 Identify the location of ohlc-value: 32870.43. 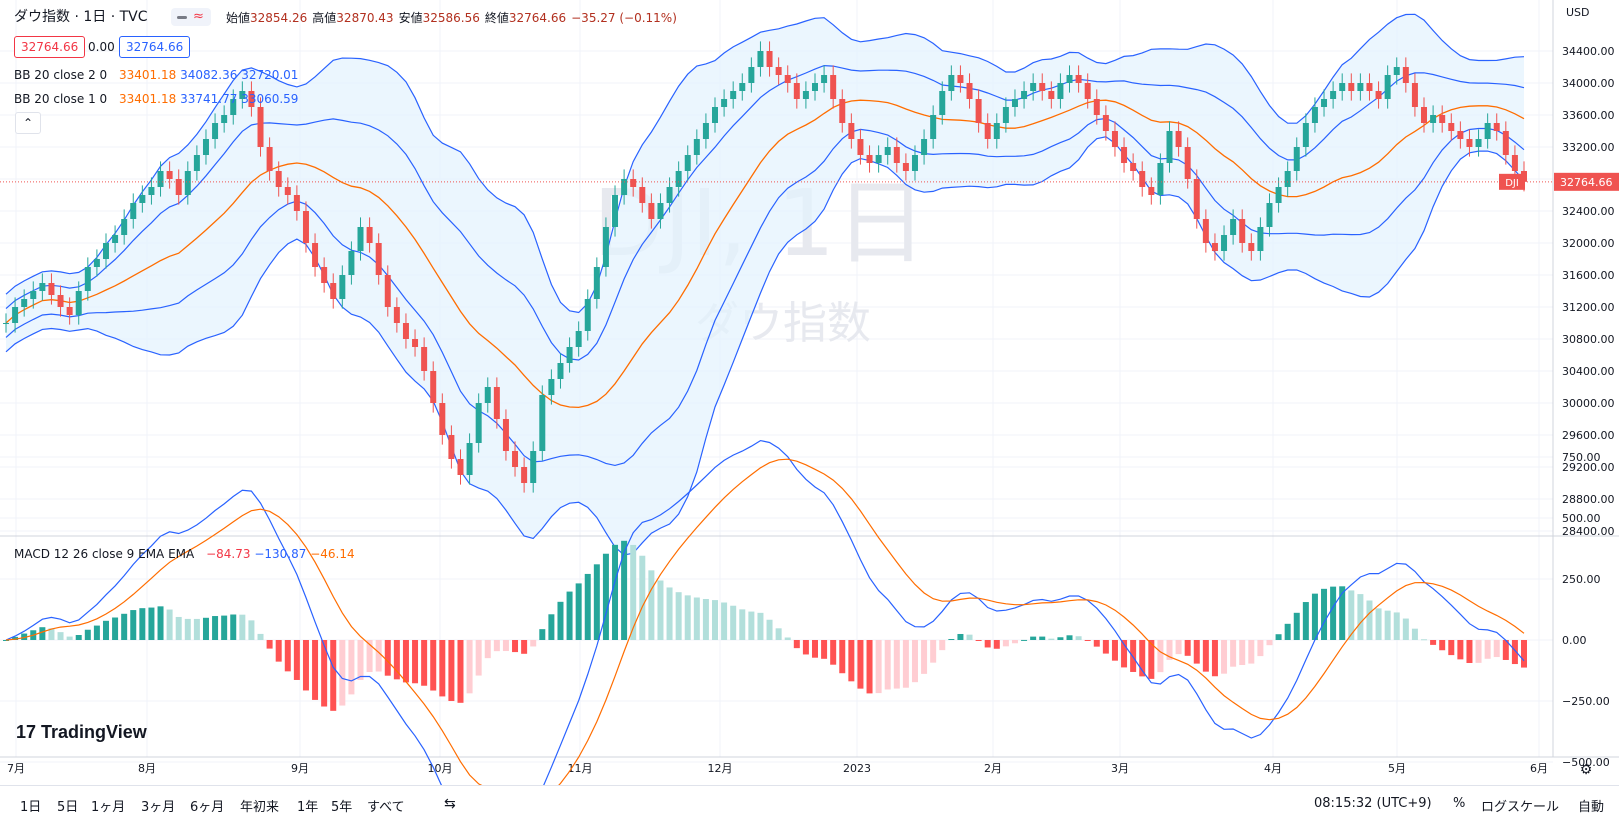
(365, 18).